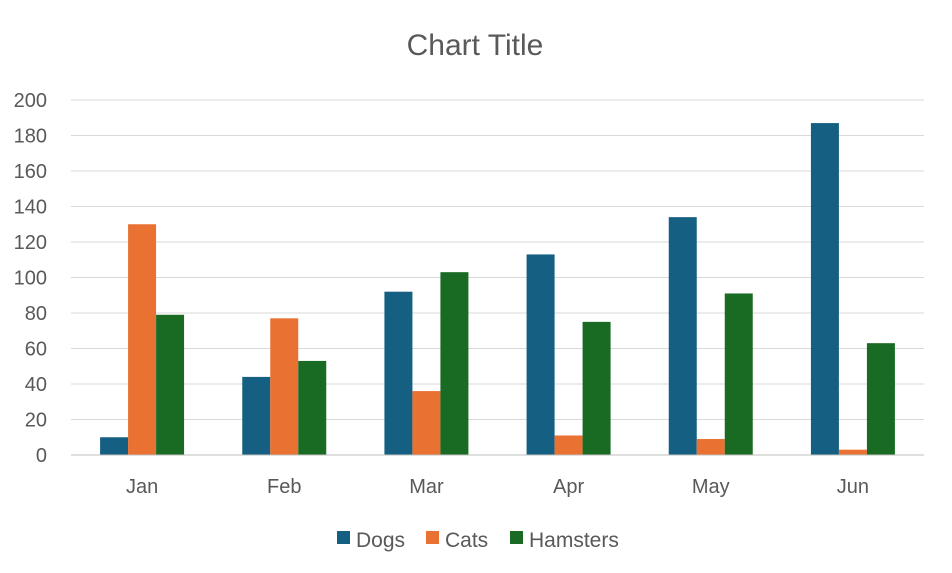  I want to click on y-tick-label: 160, so click(30, 172).